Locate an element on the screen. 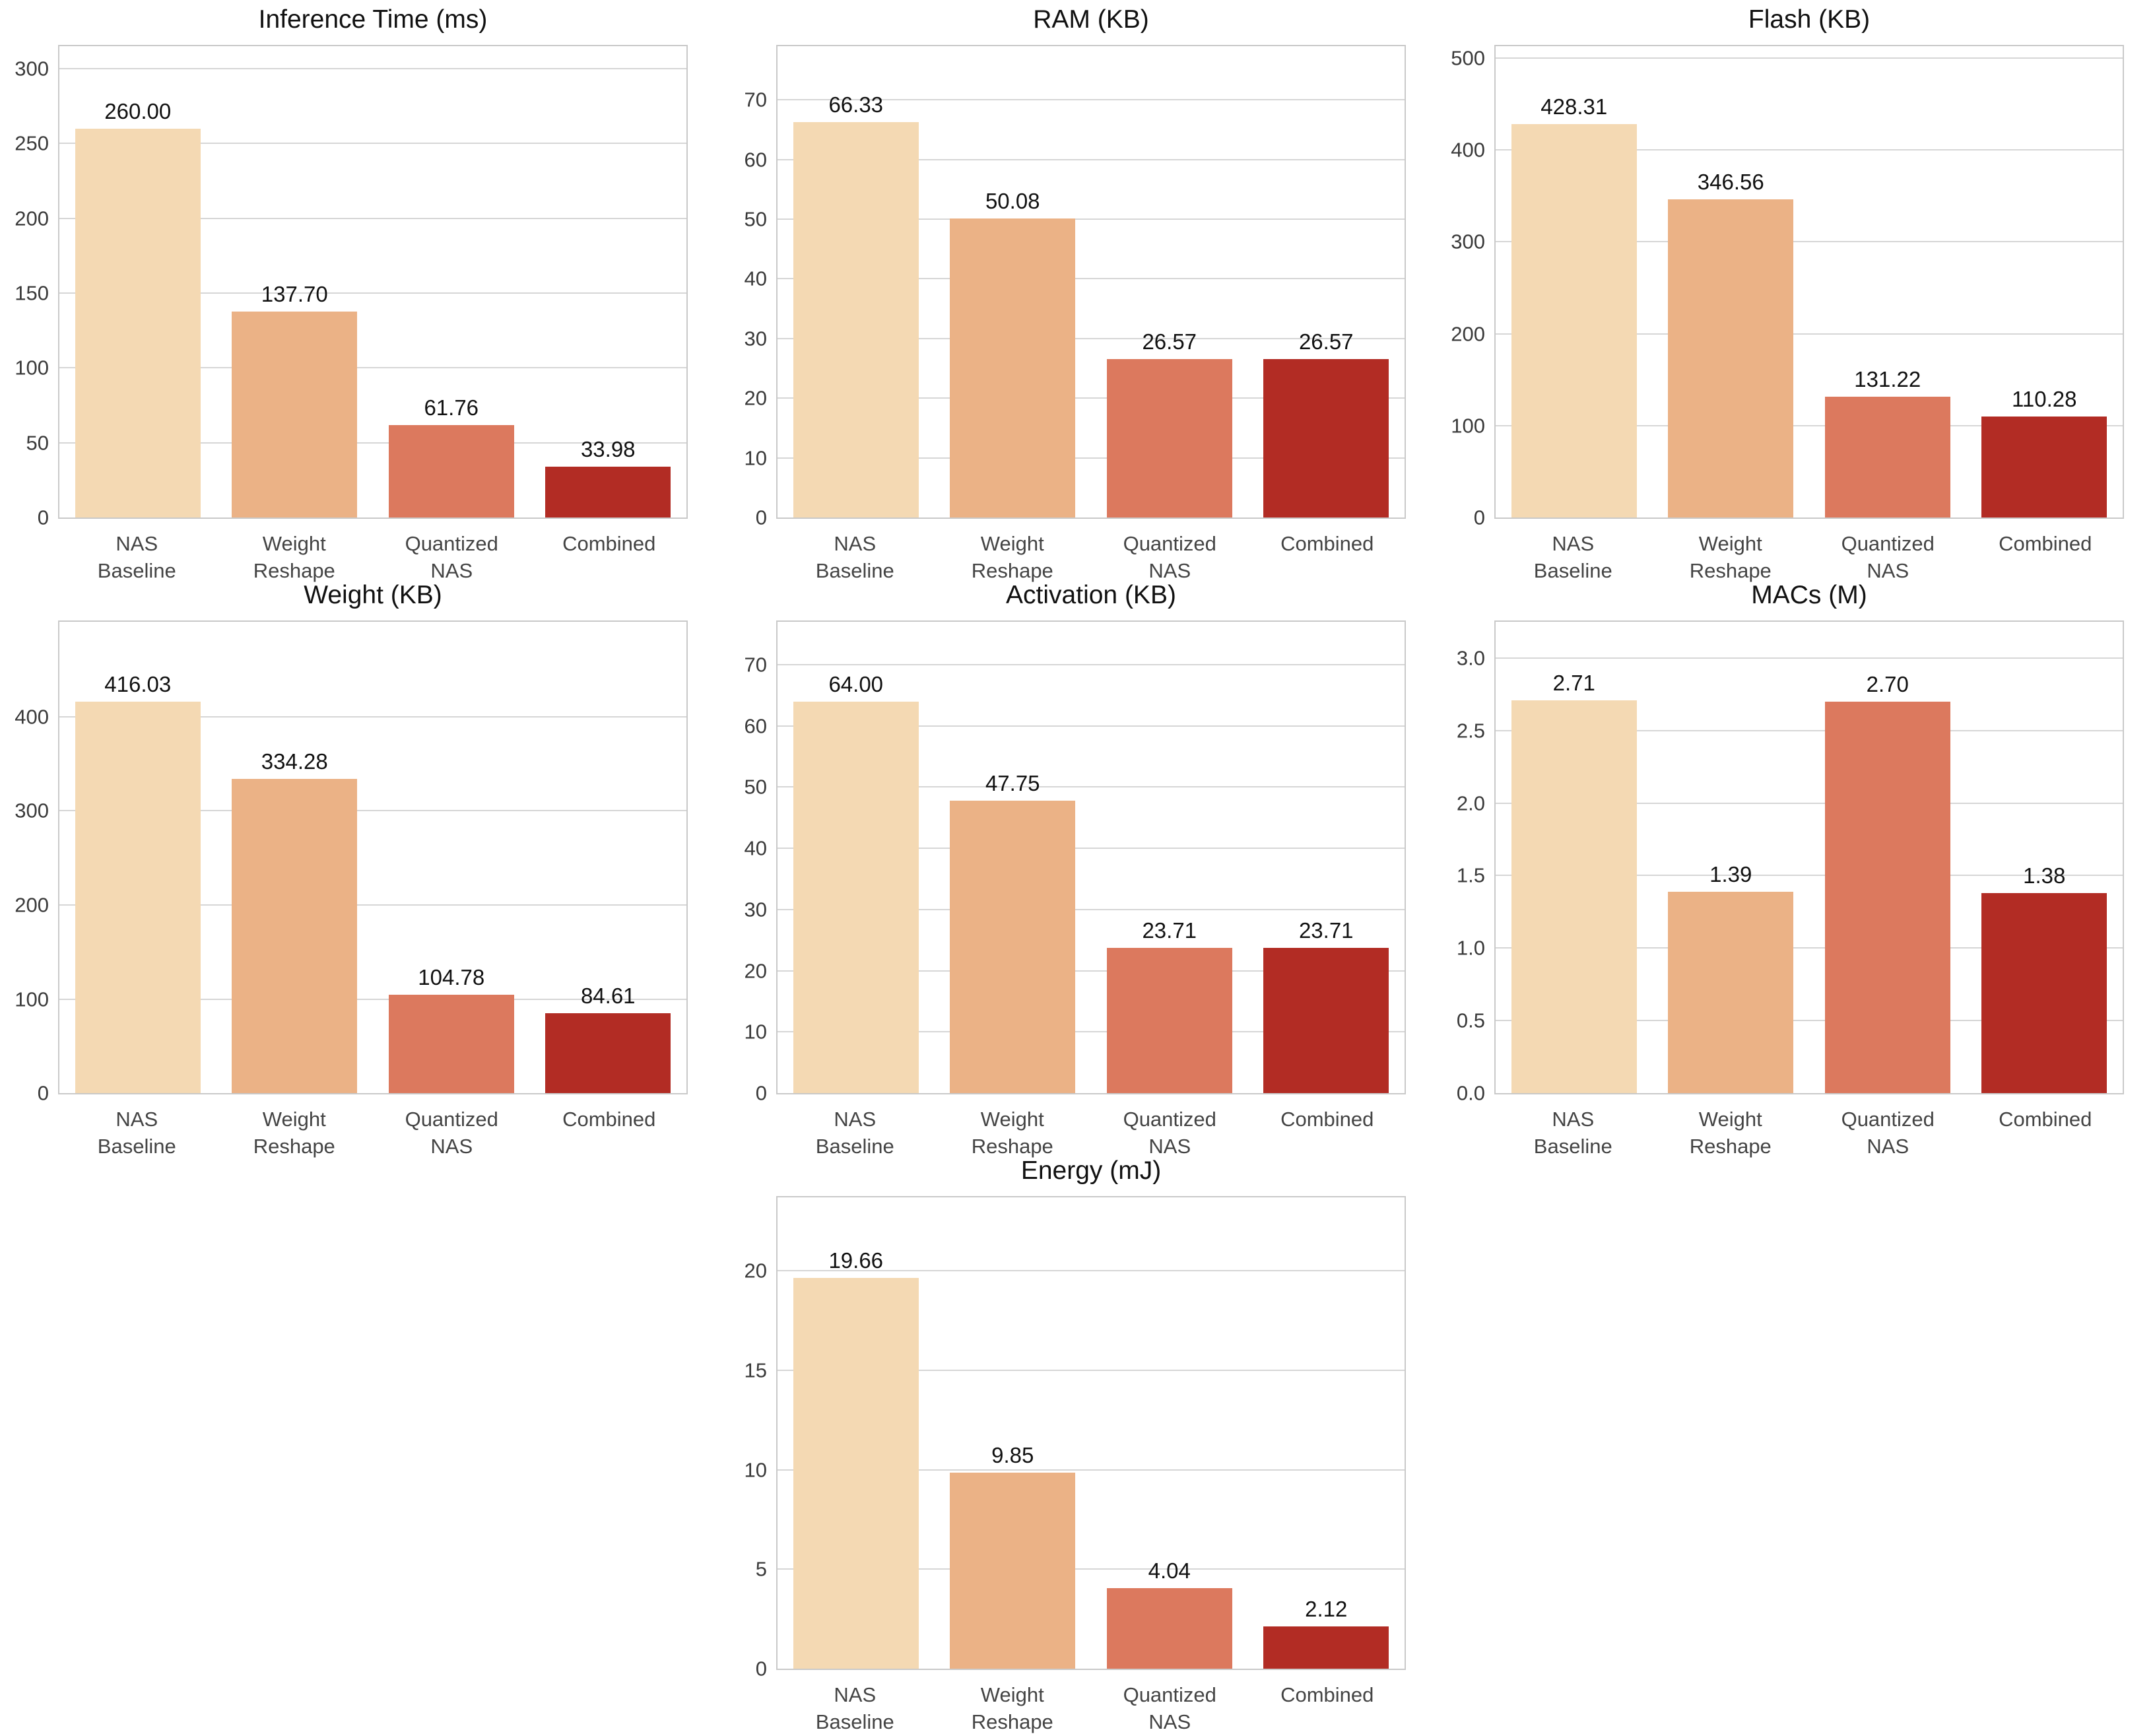  chart-title: Weight (KB) is located at coordinates (373, 595).